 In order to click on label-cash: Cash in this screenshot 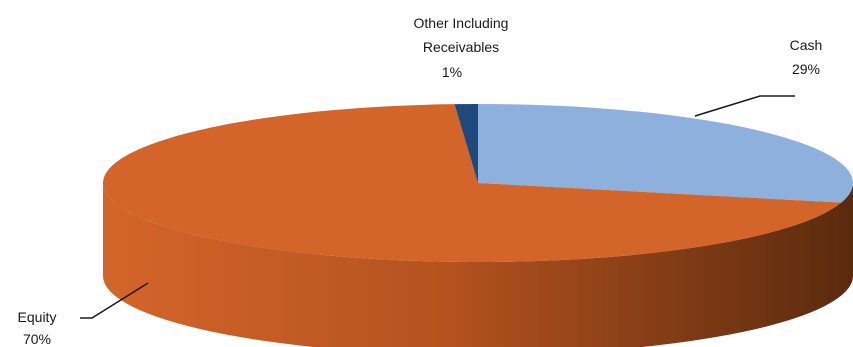, I will do `click(806, 45)`.